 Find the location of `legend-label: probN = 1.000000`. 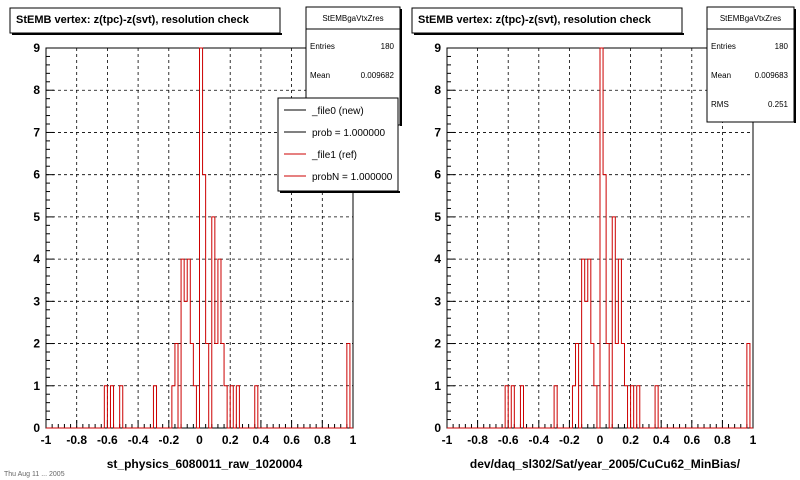

legend-label: probN = 1.000000 is located at coordinates (352, 177).